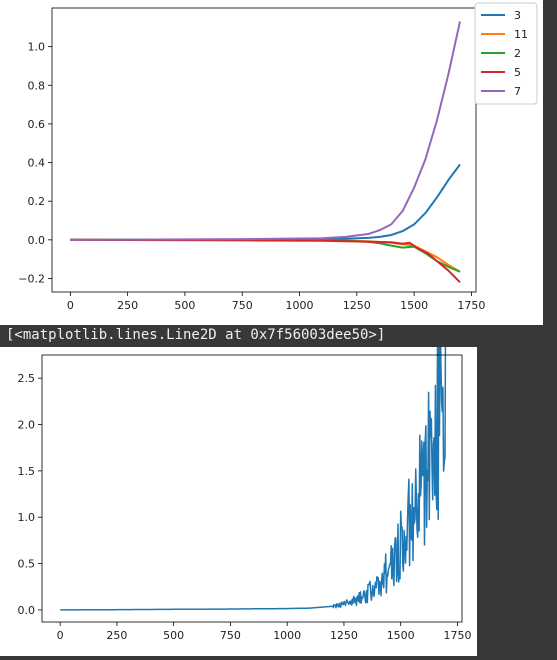 This screenshot has width=557, height=660. I want to click on legend: 3 11 2 5 7, so click(506, 53).